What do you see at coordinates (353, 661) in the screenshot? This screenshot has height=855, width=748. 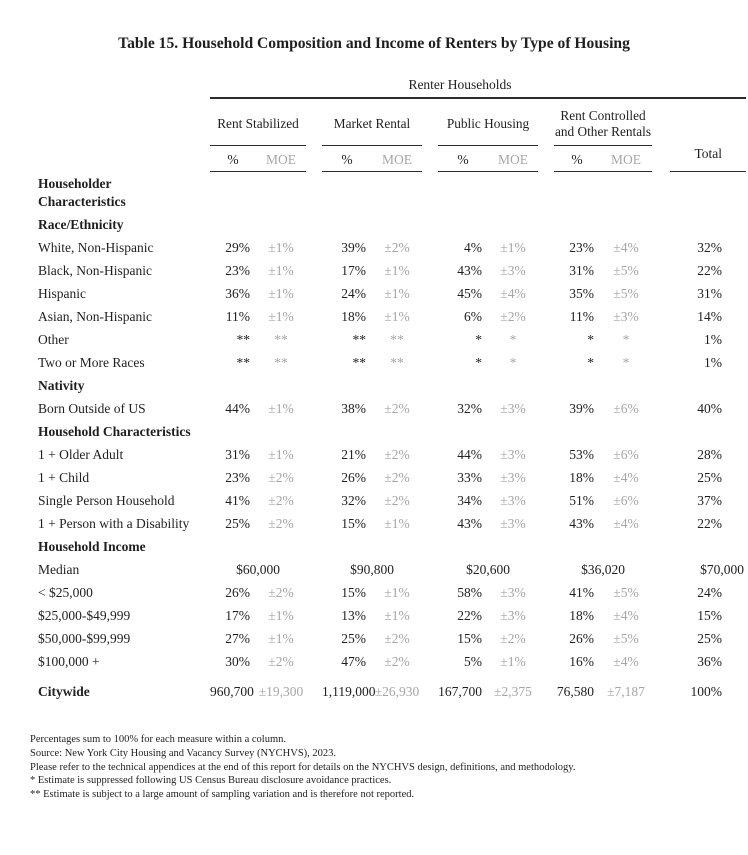 I see `pct-value: 47%` at bounding box center [353, 661].